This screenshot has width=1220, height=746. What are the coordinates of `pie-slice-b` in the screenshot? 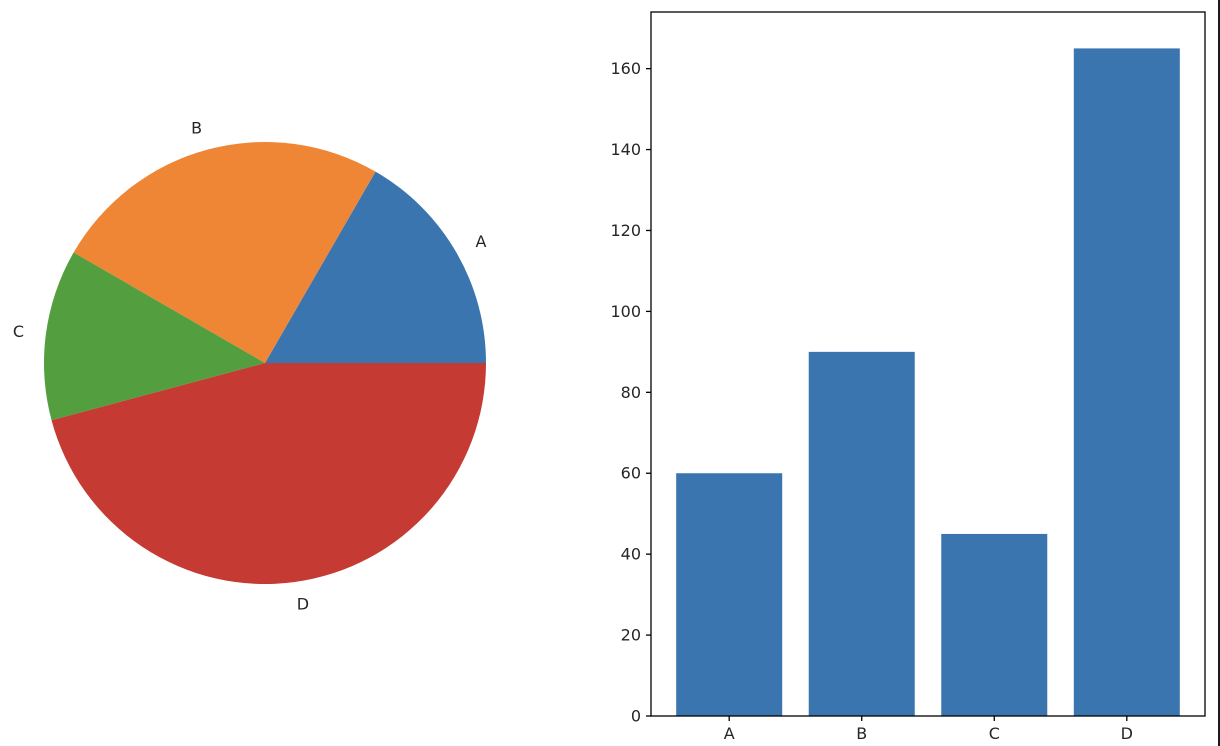 It's located at (224, 252).